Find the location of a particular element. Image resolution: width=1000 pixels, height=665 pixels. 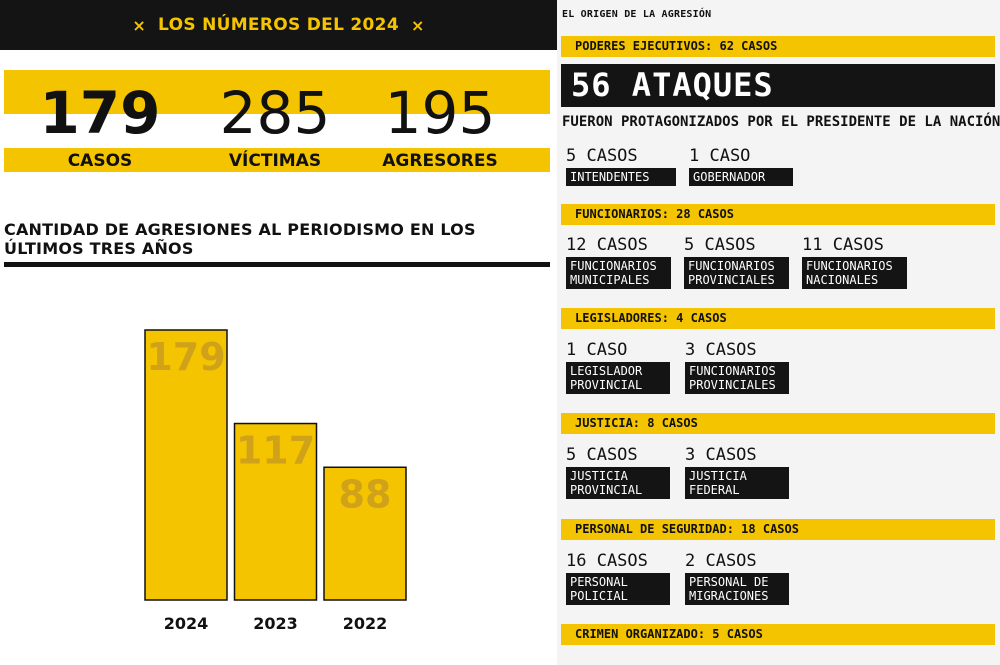

bar-chart: 179 2024 117 2023 88 2022 is located at coordinates (275, 481).